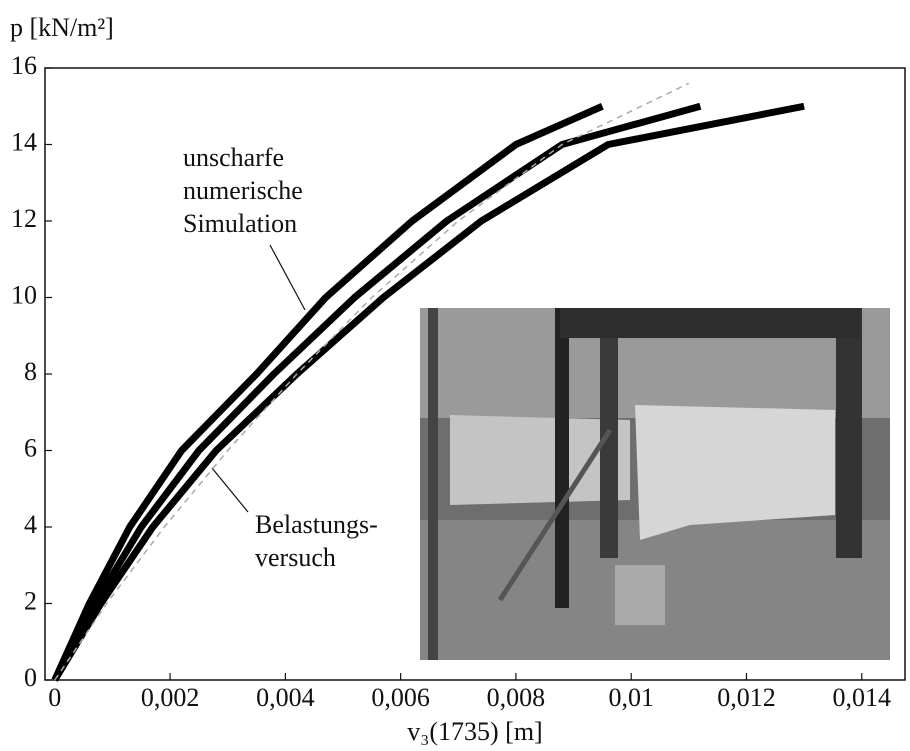  I want to click on x-tick-label: 0,004, so click(285, 697).